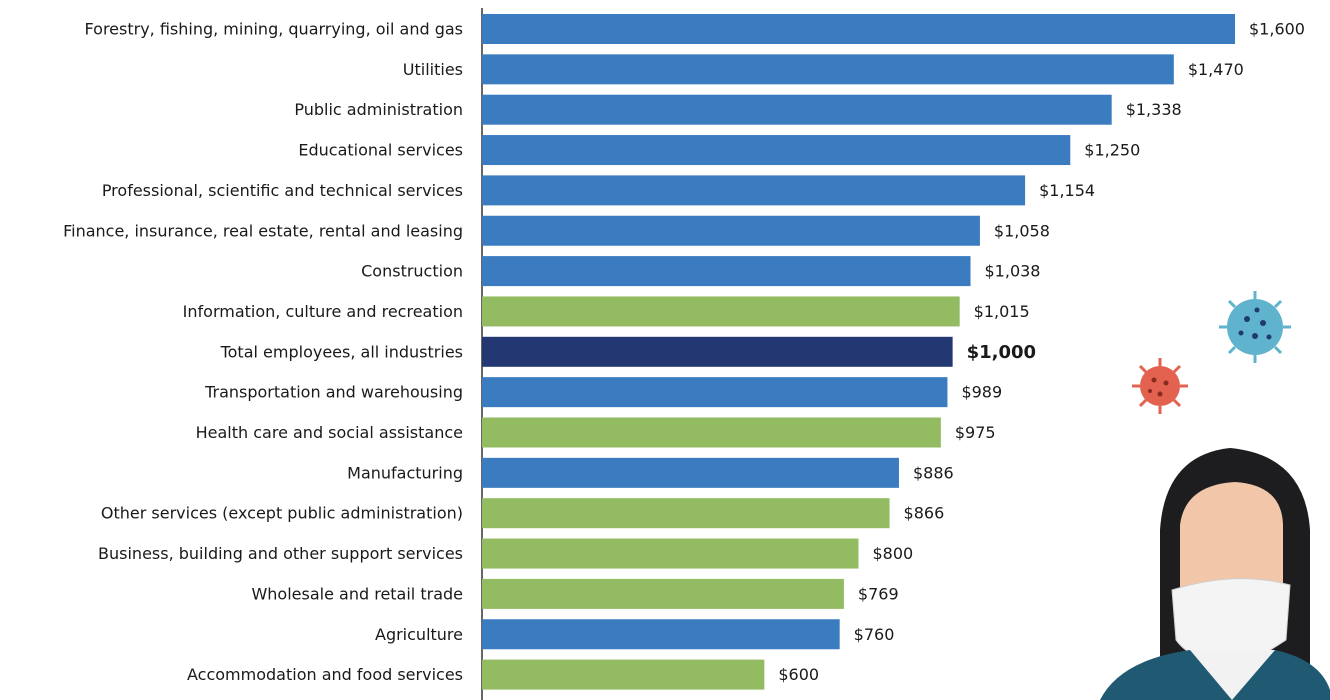  What do you see at coordinates (333, 392) in the screenshot?
I see `category-label: Transportation and warehousing` at bounding box center [333, 392].